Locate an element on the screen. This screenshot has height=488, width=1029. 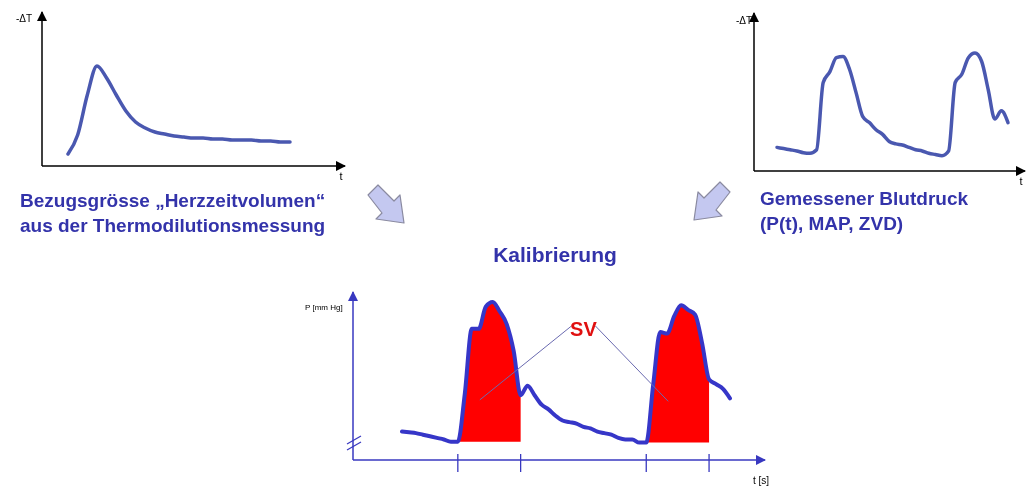
y-axis-title: P [mm Hg] is located at coordinates (324, 307).